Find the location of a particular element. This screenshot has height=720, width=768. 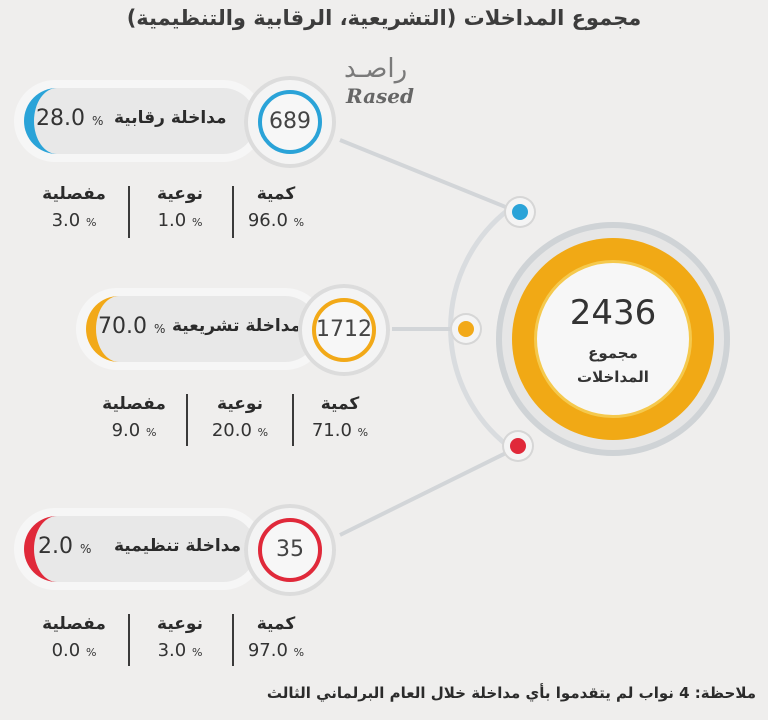

connector-dot-legislative is located at coordinates (466, 329).